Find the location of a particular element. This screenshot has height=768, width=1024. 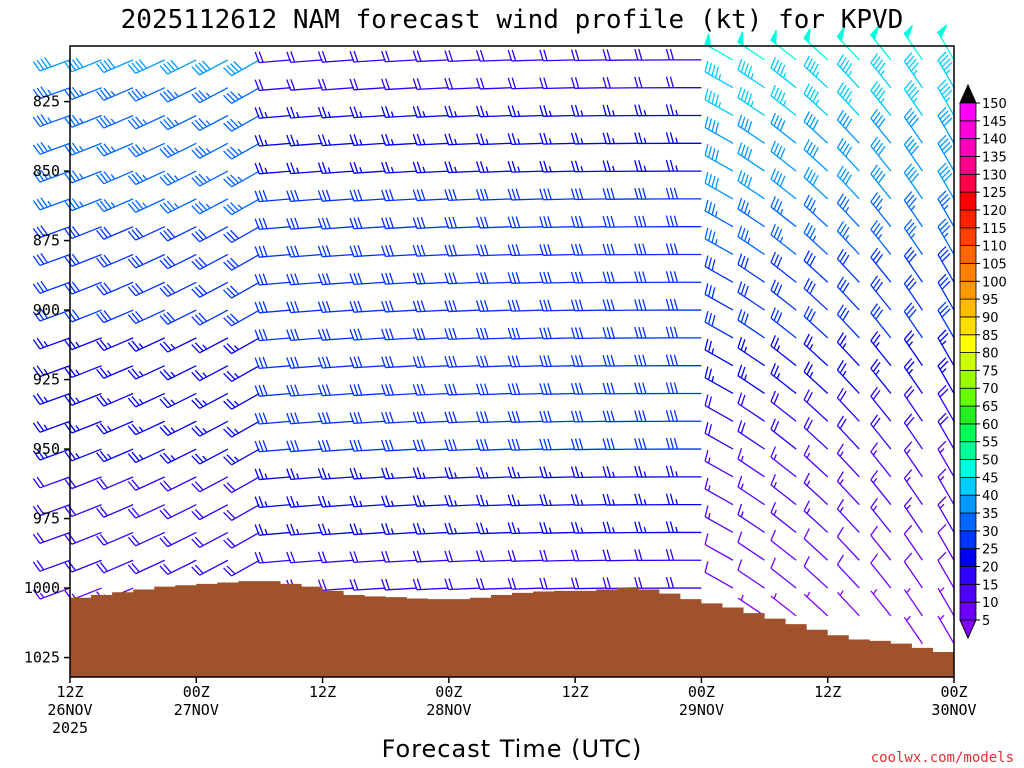

y-tick-label: 900 is located at coordinates (46, 310).